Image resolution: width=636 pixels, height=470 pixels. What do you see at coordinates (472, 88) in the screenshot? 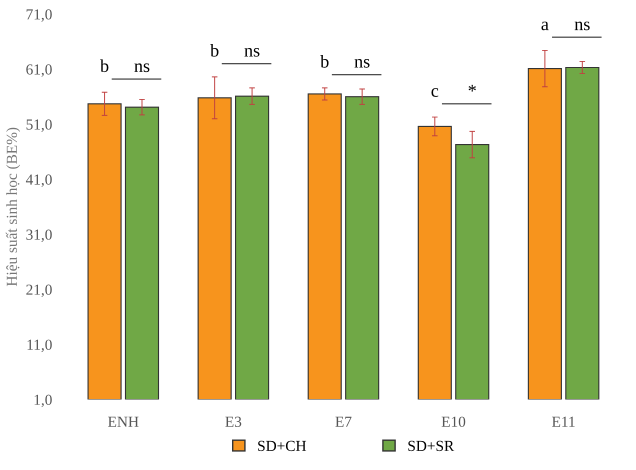
I see `annotation: *` at bounding box center [472, 88].